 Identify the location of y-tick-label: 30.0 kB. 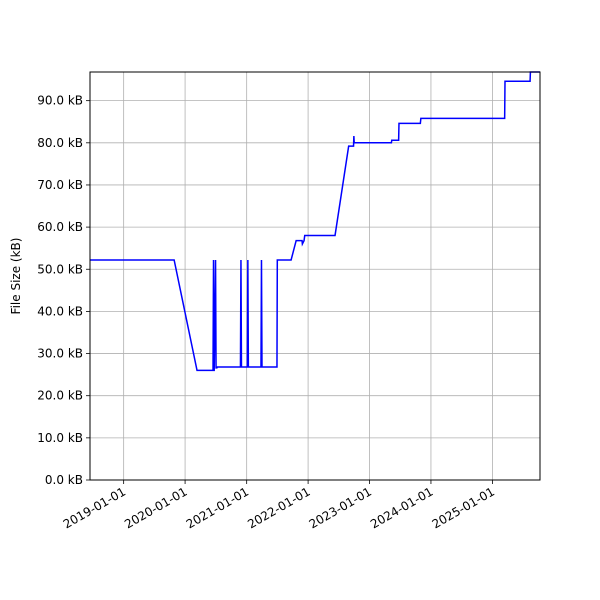
(60, 354).